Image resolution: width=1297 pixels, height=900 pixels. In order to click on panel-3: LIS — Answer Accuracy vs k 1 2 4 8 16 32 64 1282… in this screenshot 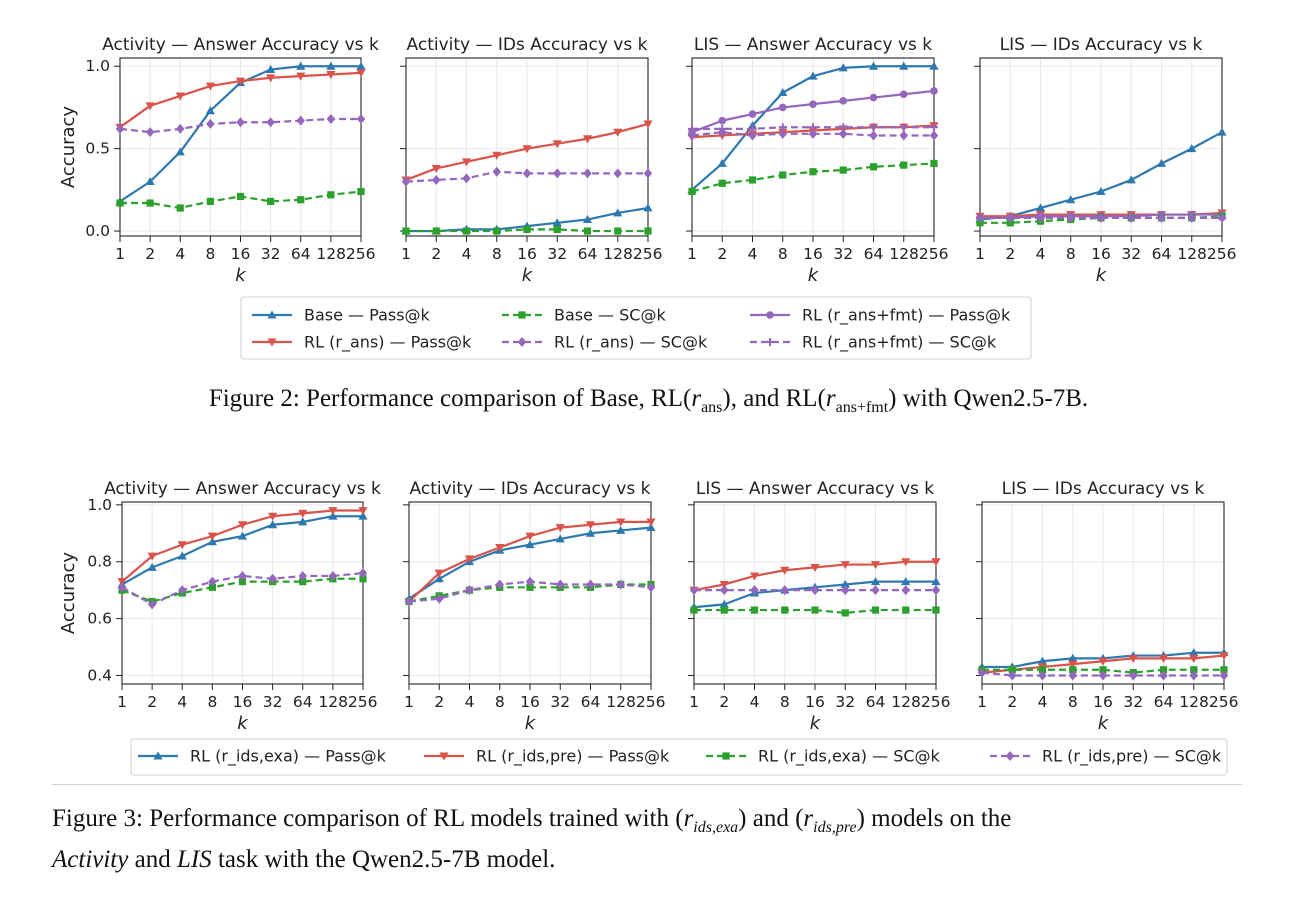, I will do `click(817, 160)`.